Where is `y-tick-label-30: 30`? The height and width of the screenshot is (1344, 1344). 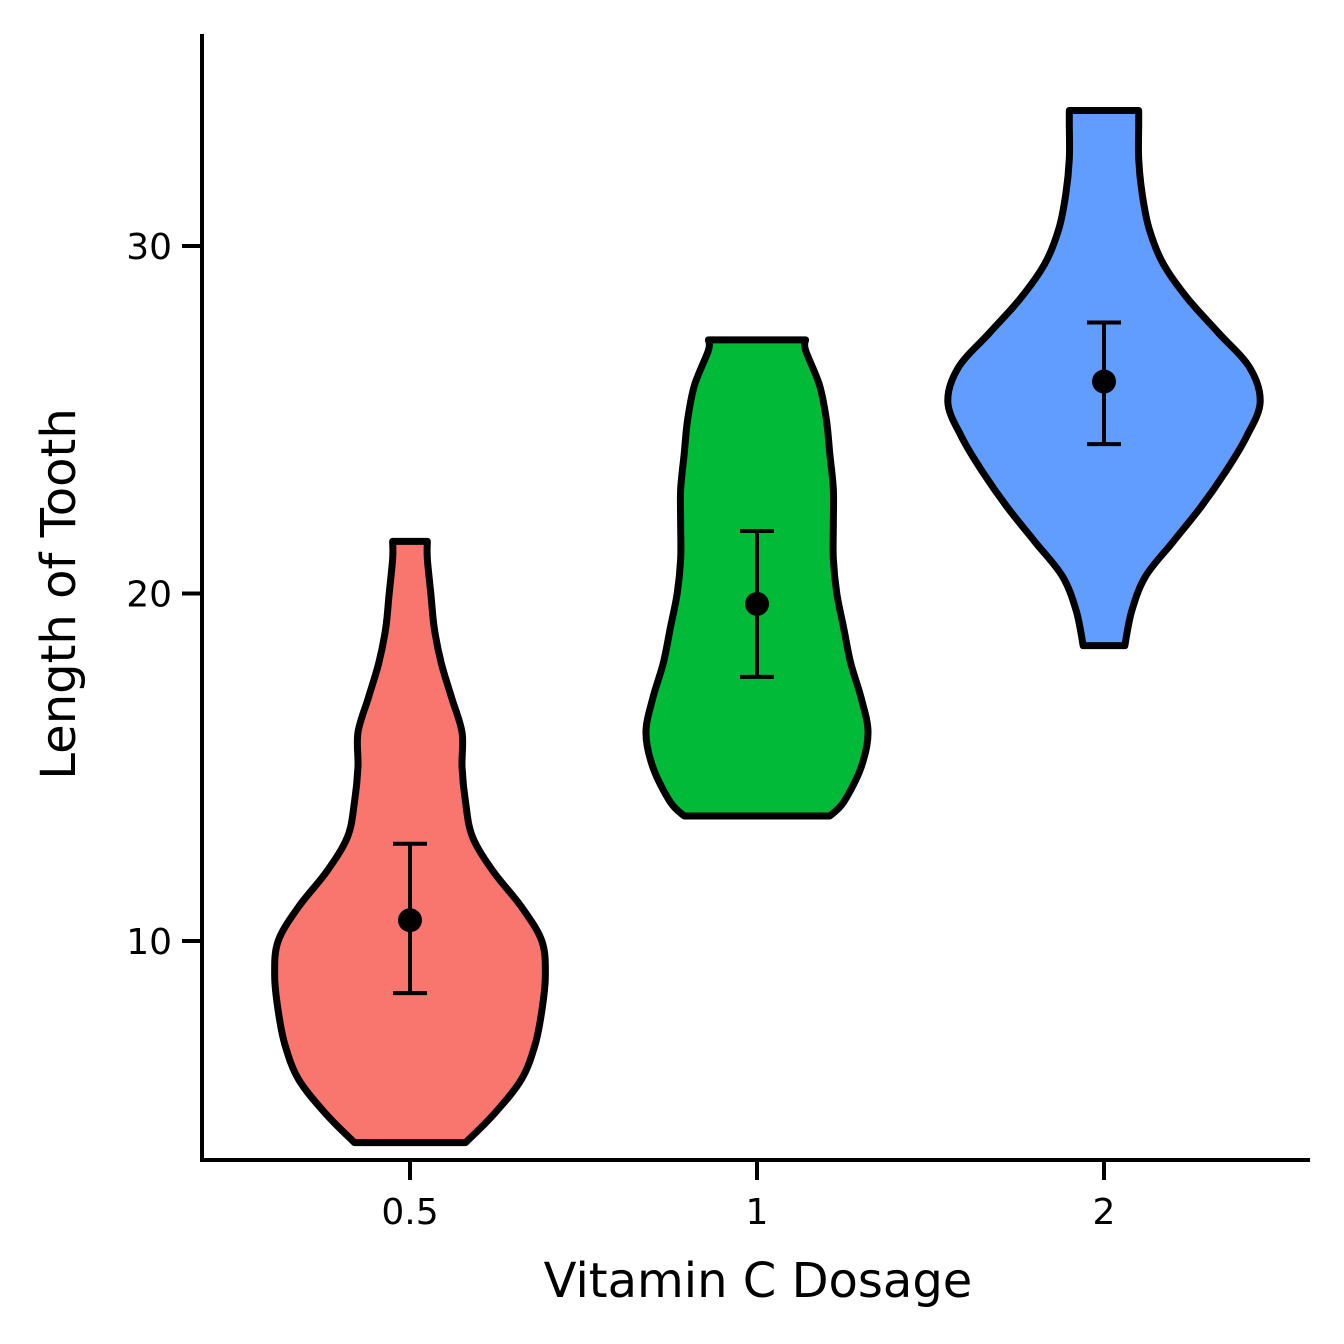 y-tick-label-30: 30 is located at coordinates (149, 247).